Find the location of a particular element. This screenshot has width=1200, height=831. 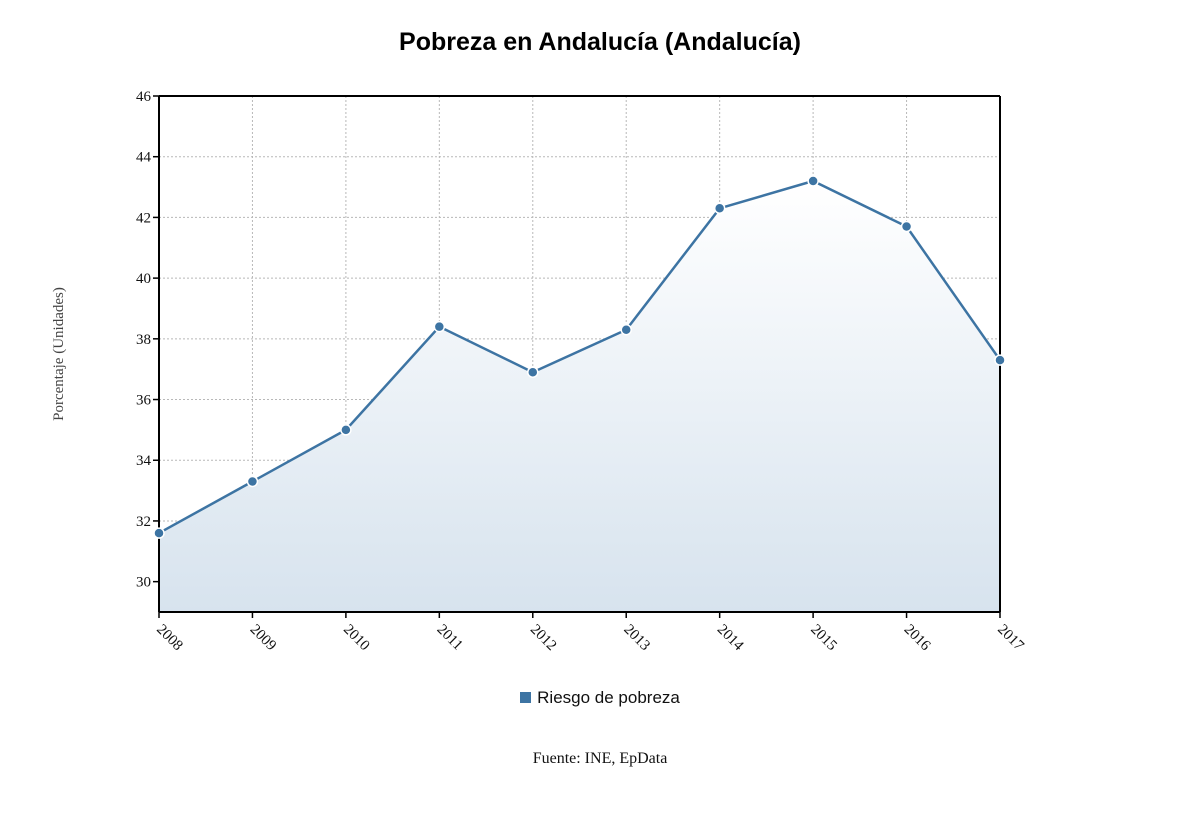

x-tick-label: 2015 is located at coordinates (823, 638).